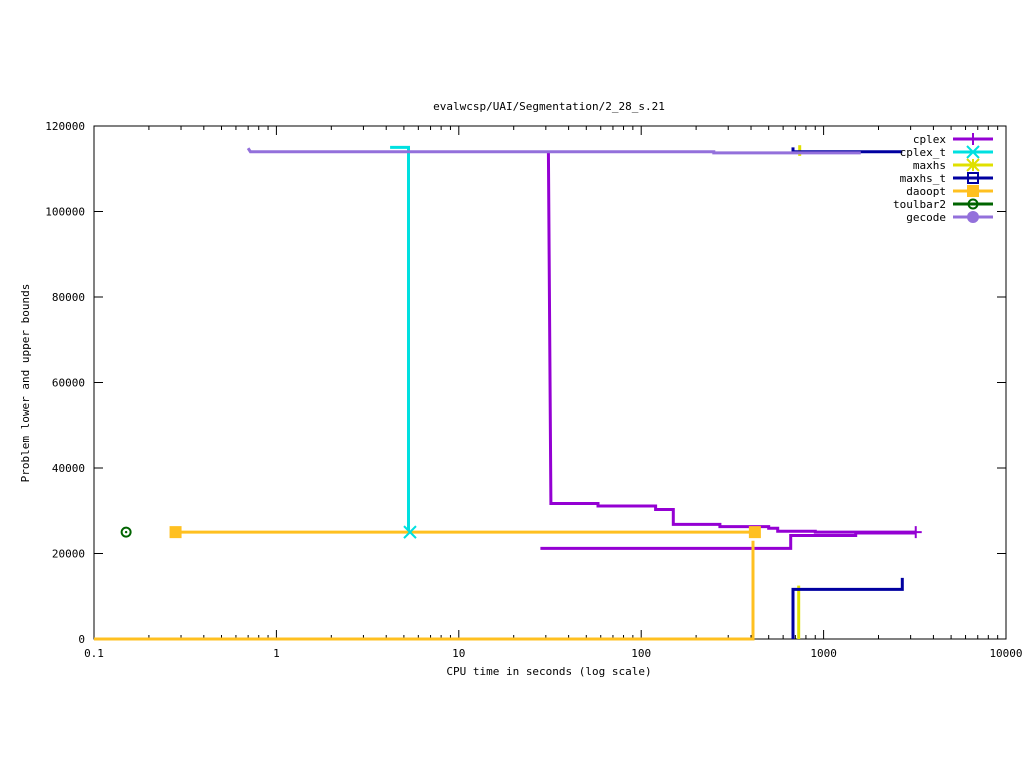 Image resolution: width=1024 pixels, height=768 pixels. What do you see at coordinates (847, 150) in the screenshot?
I see `series-maxhs-t-upper-line` at bounding box center [847, 150].